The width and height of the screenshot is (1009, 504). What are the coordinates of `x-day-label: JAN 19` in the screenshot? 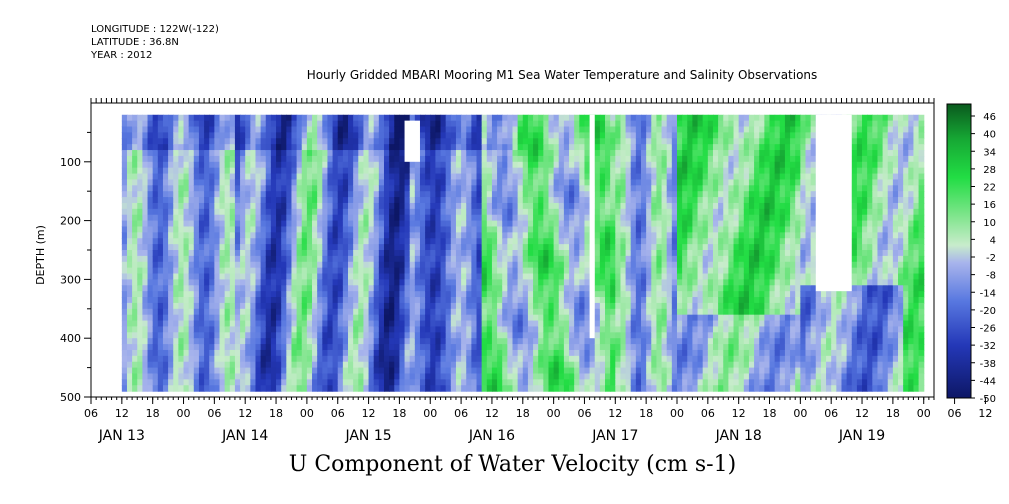 It's located at (861, 436).